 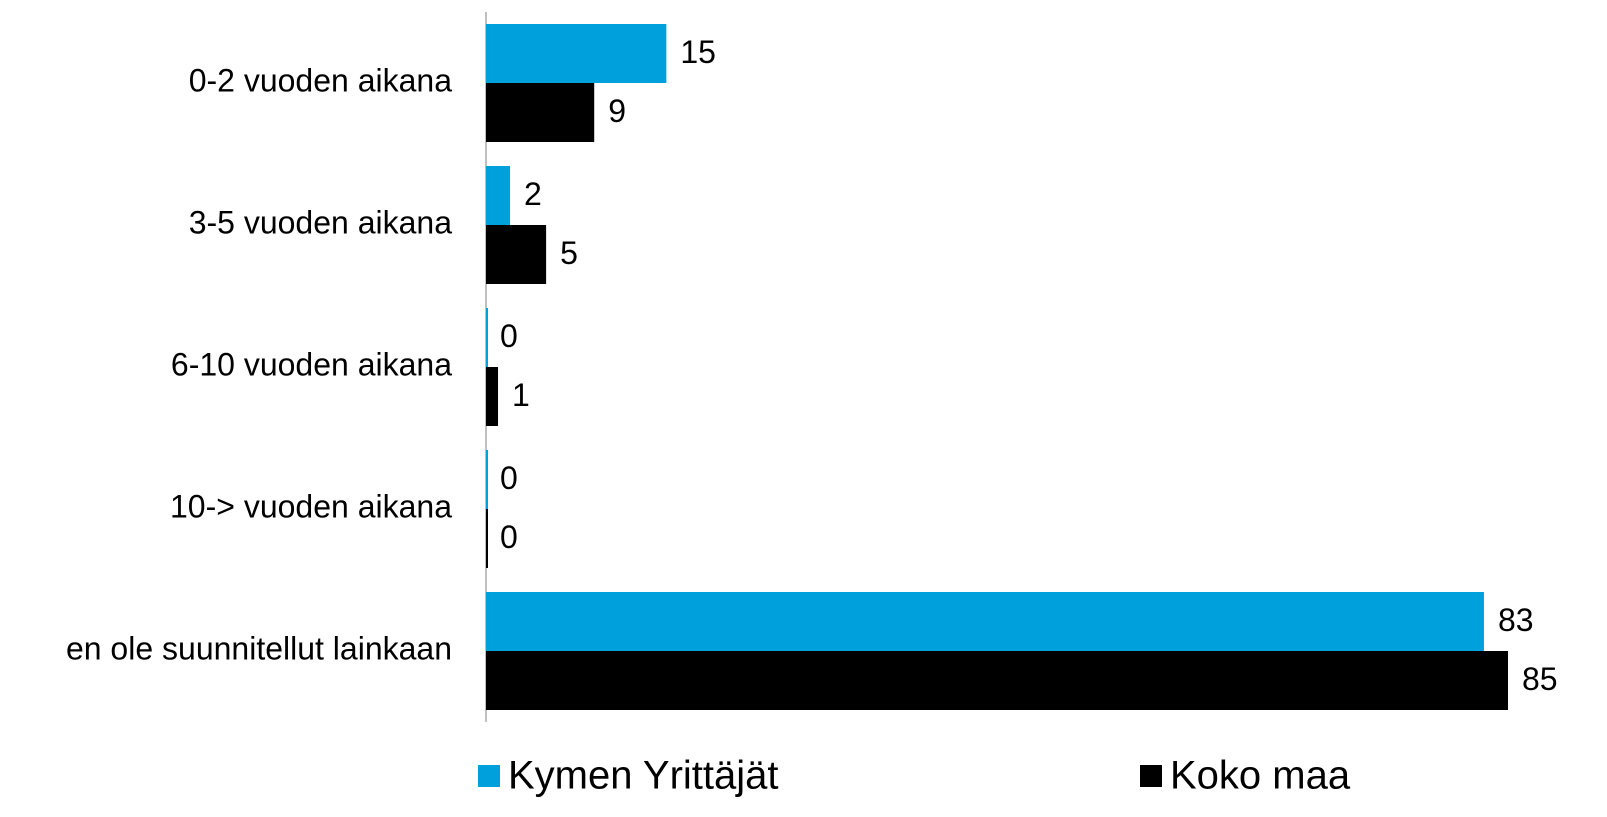 I want to click on value-label: 15, so click(x=698, y=52).